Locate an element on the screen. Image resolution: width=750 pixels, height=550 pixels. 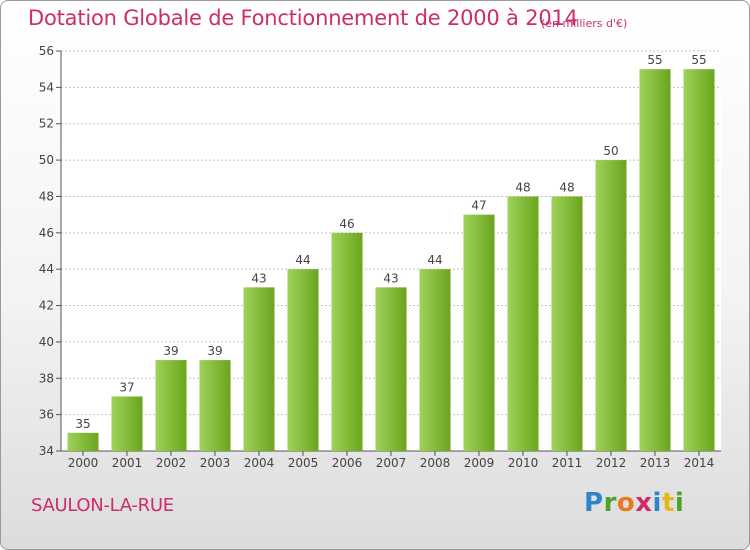
x-tick-label: 2003 is located at coordinates (215, 463).